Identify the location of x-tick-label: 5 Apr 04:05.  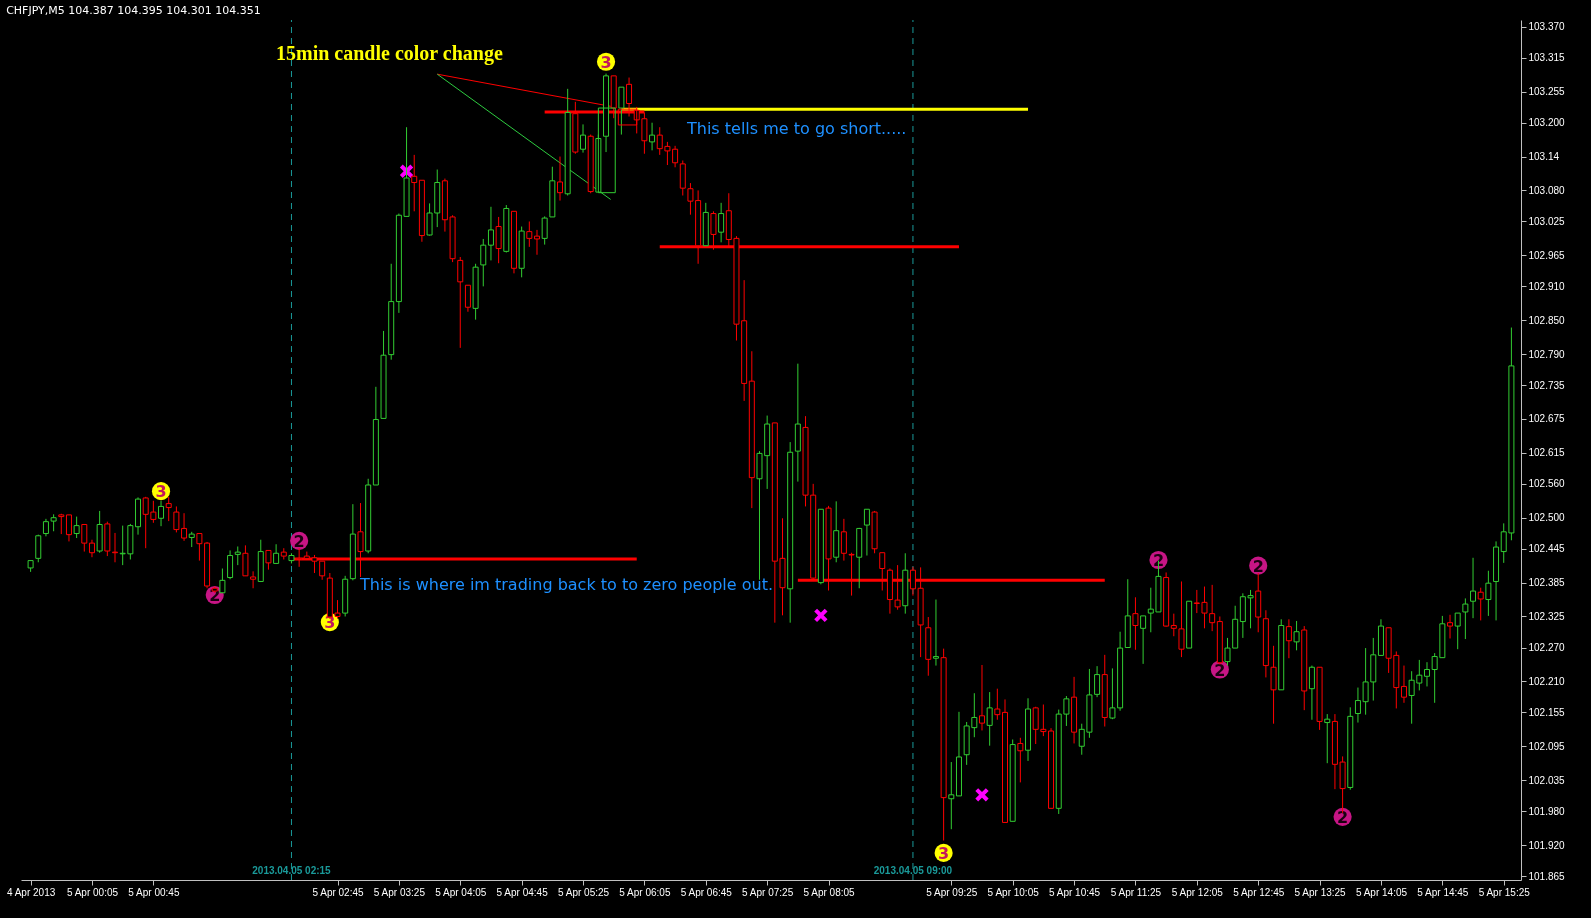
(461, 892).